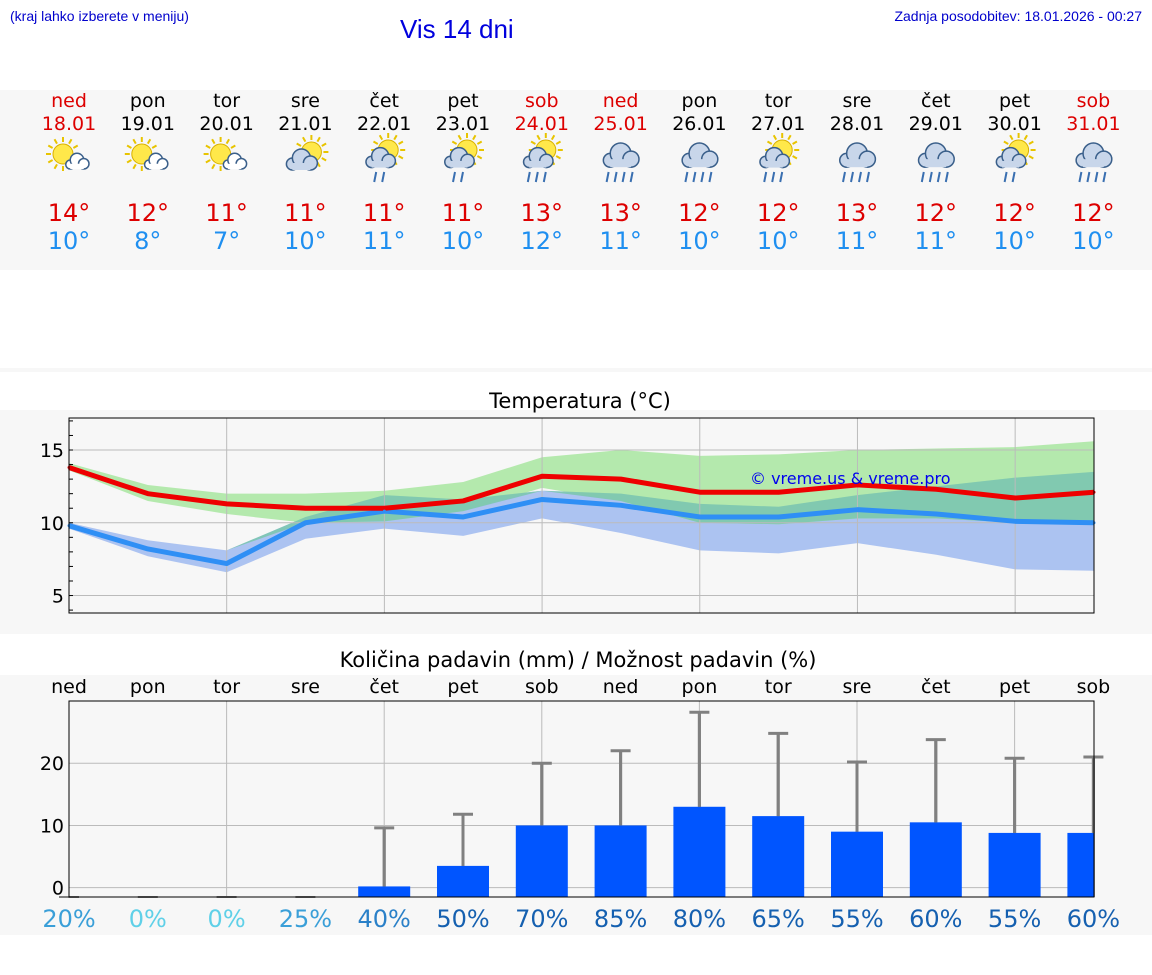  I want to click on day-date: 31.01, so click(1093, 124).